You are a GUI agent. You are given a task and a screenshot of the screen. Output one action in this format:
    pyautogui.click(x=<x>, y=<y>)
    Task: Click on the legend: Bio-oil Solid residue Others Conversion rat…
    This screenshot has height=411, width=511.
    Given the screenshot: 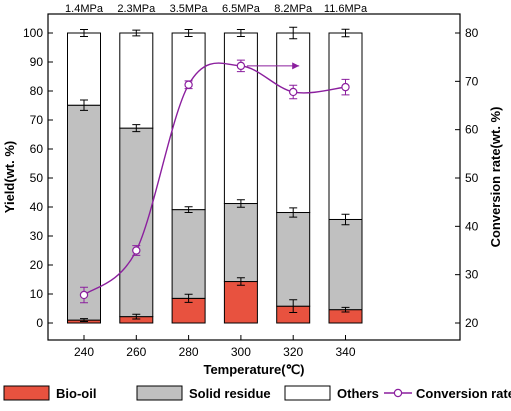 What is the action you would take?
    pyautogui.click(x=257, y=393)
    